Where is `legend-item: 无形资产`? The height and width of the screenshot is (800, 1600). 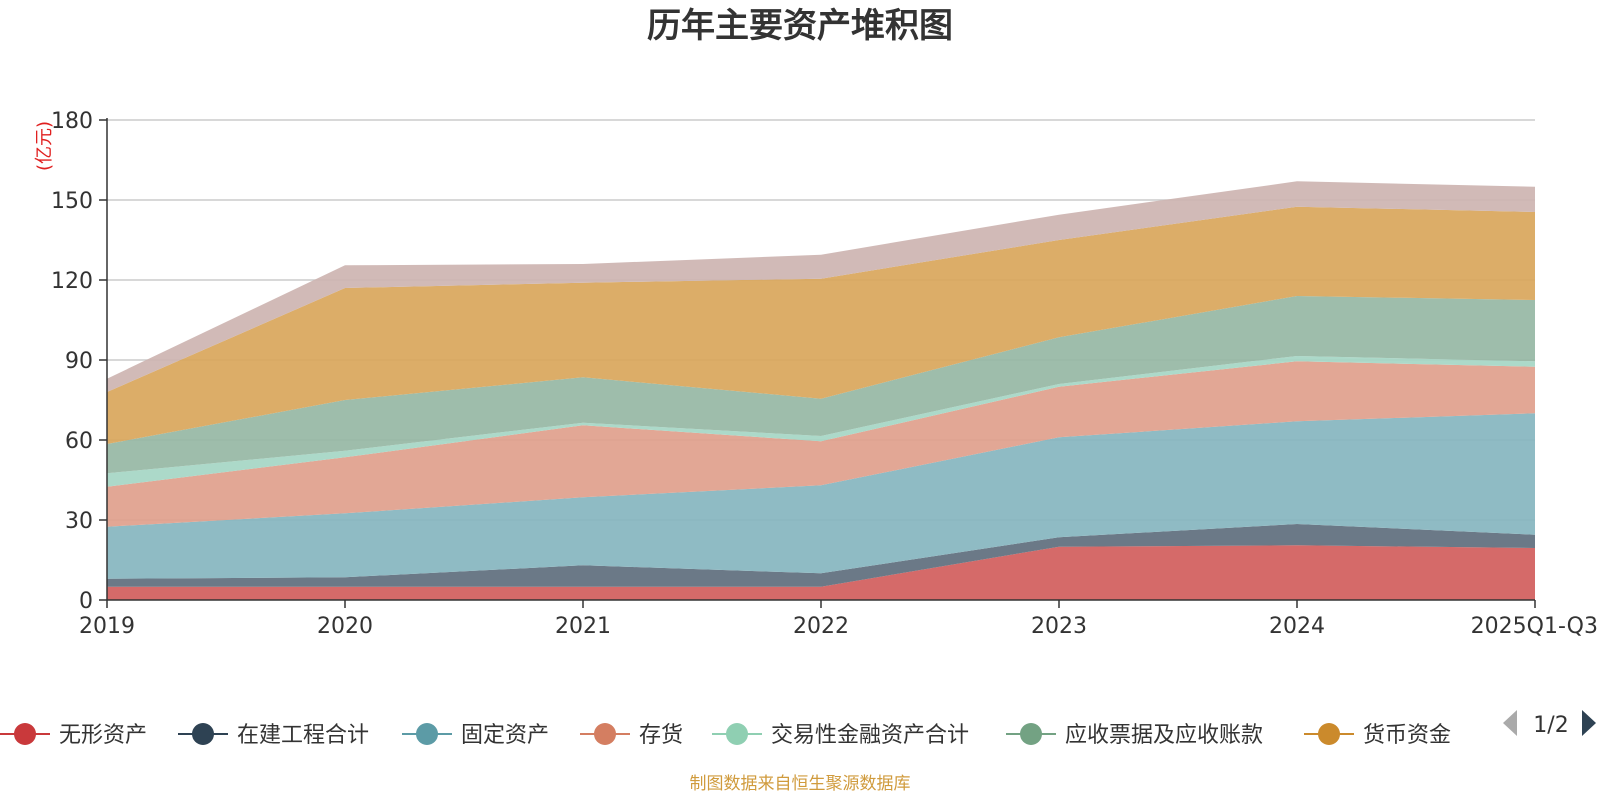 legend-item: 无形资产 is located at coordinates (73, 735).